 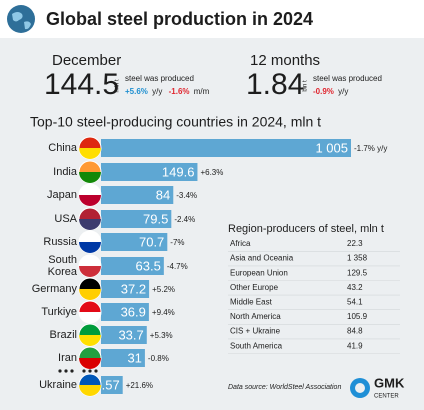 What do you see at coordinates (255, 316) in the screenshot?
I see `region-name: North America` at bounding box center [255, 316].